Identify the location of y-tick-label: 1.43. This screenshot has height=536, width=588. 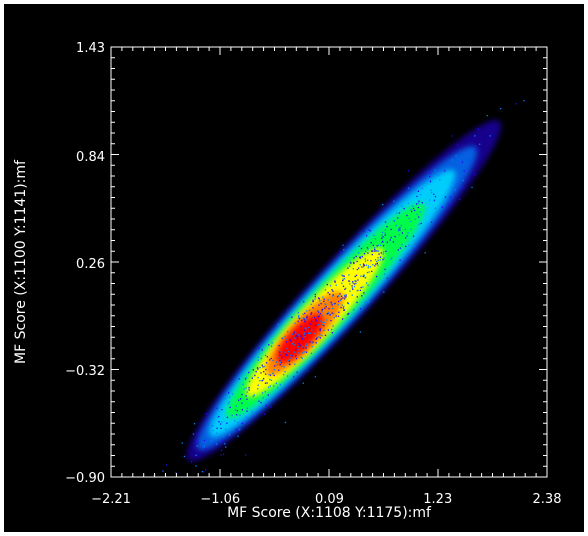
(90, 48).